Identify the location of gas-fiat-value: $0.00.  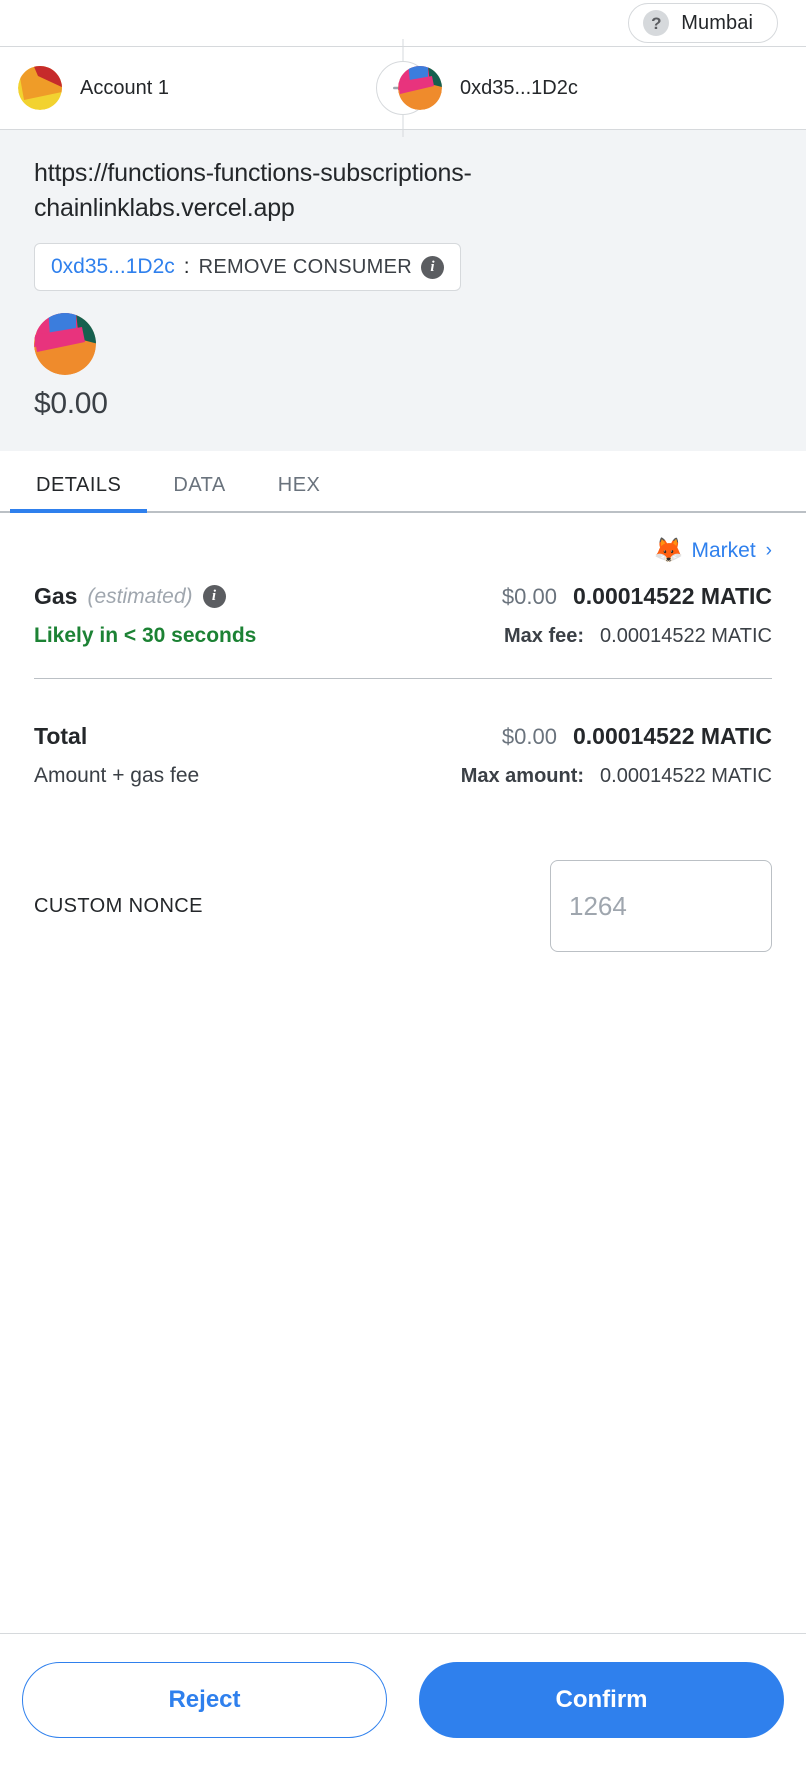
(529, 596).